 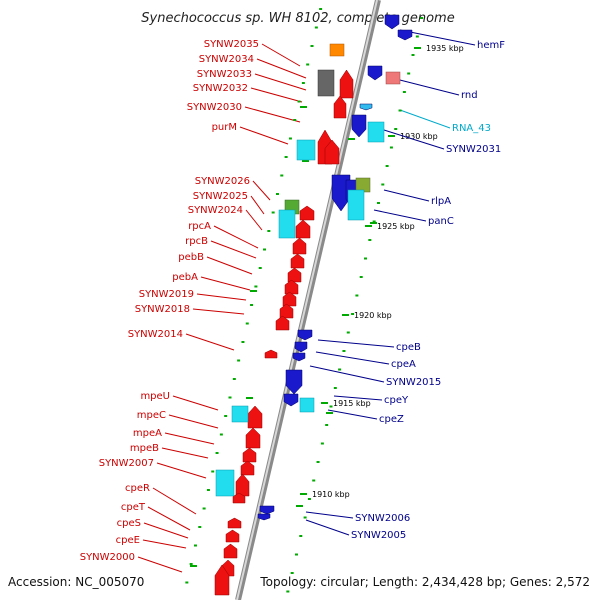 What do you see at coordinates (126, 463) in the screenshot?
I see `gene-label-SYNW2007: SYNW2007` at bounding box center [126, 463].